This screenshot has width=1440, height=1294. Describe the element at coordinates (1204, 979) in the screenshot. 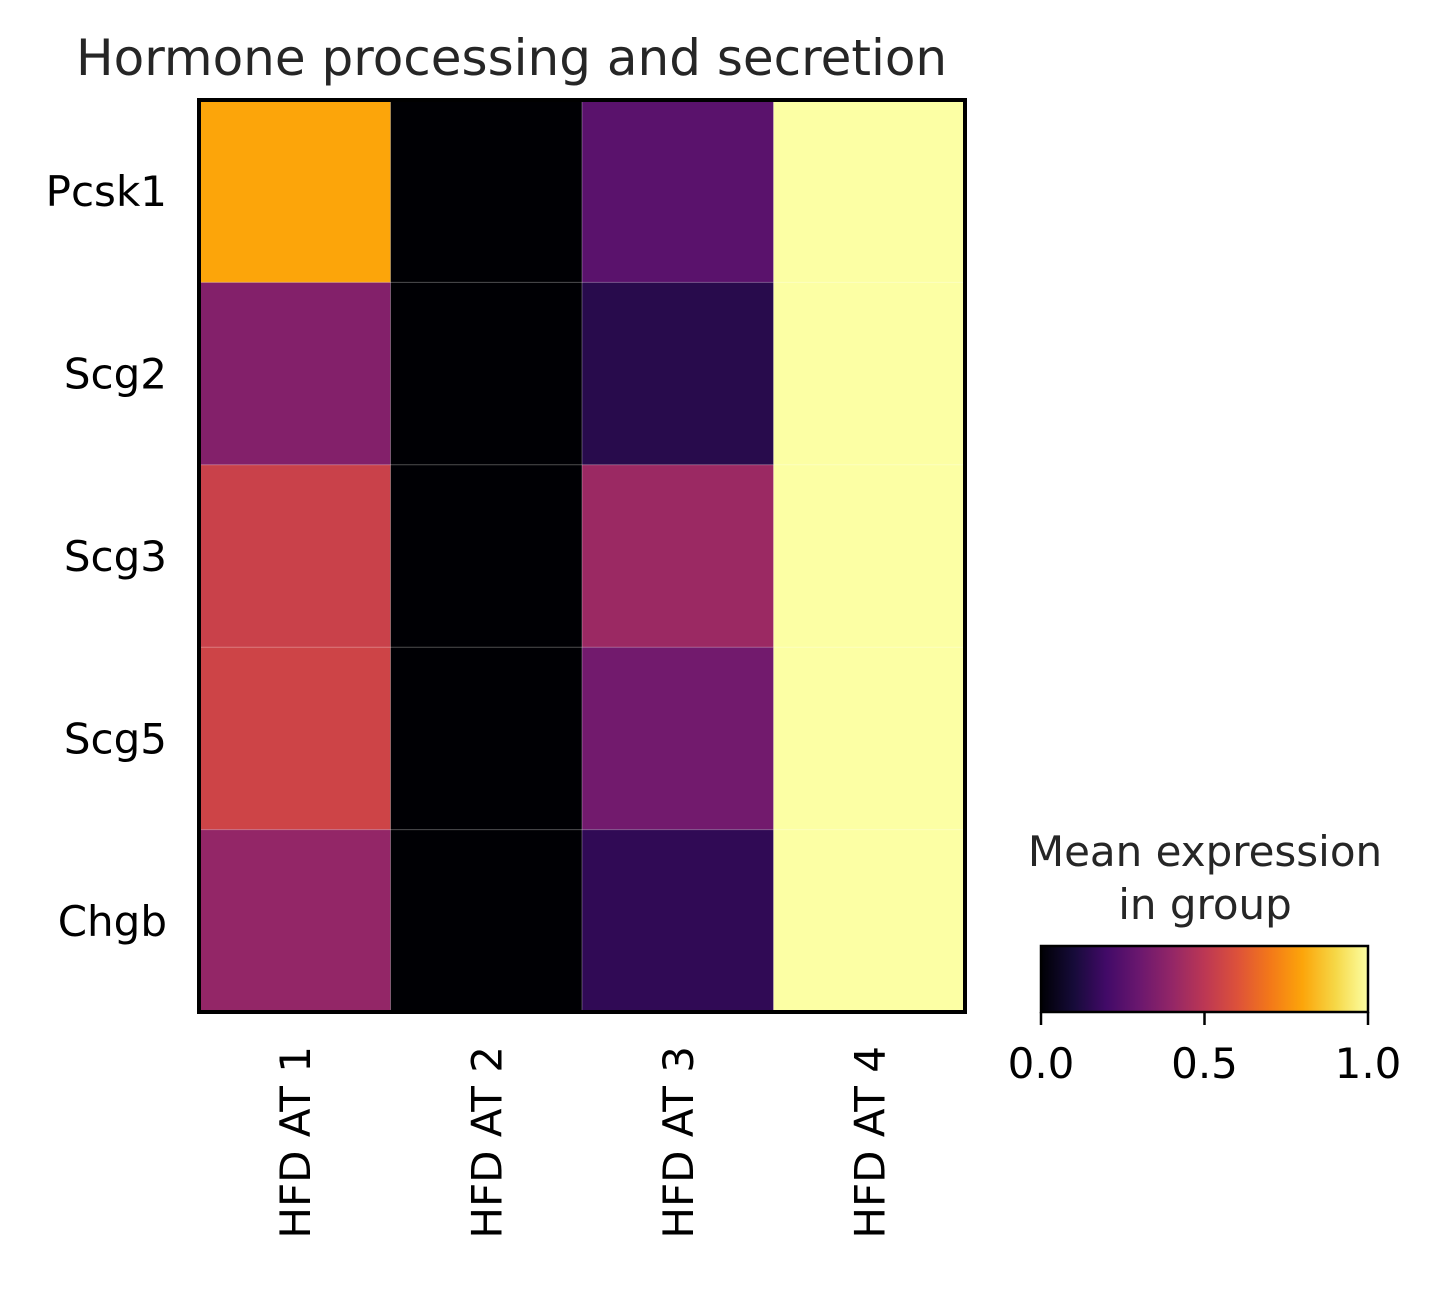

I see `colorbar-gradient` at that location.